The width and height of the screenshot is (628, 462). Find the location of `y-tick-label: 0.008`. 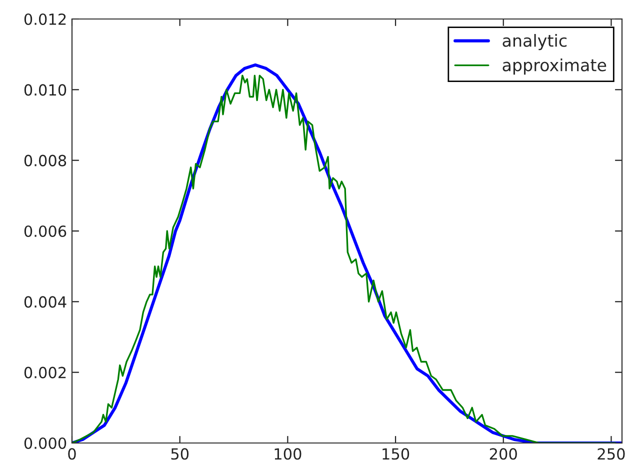

y-tick-label: 0.008 is located at coordinates (45, 160).